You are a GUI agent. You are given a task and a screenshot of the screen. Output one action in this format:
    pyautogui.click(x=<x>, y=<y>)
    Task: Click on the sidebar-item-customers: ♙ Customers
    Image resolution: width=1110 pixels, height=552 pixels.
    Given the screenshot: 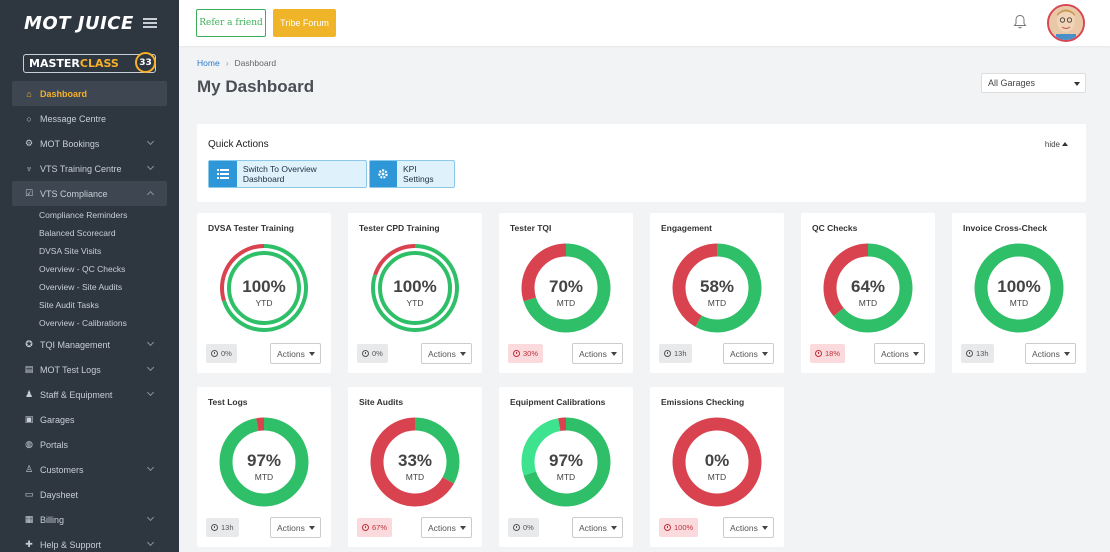 What is the action you would take?
    pyautogui.click(x=89, y=469)
    